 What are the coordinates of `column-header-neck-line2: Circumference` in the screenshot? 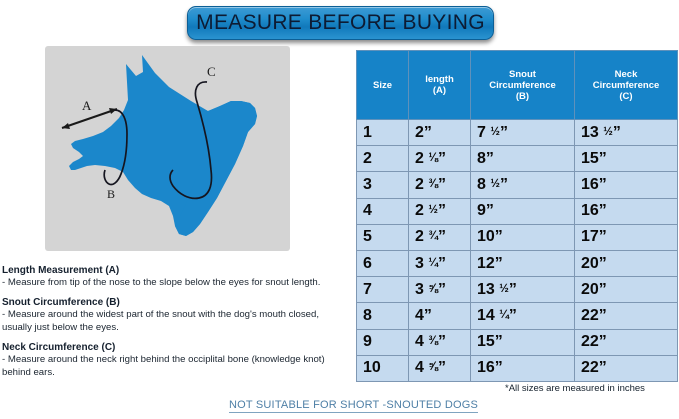 It's located at (626, 85).